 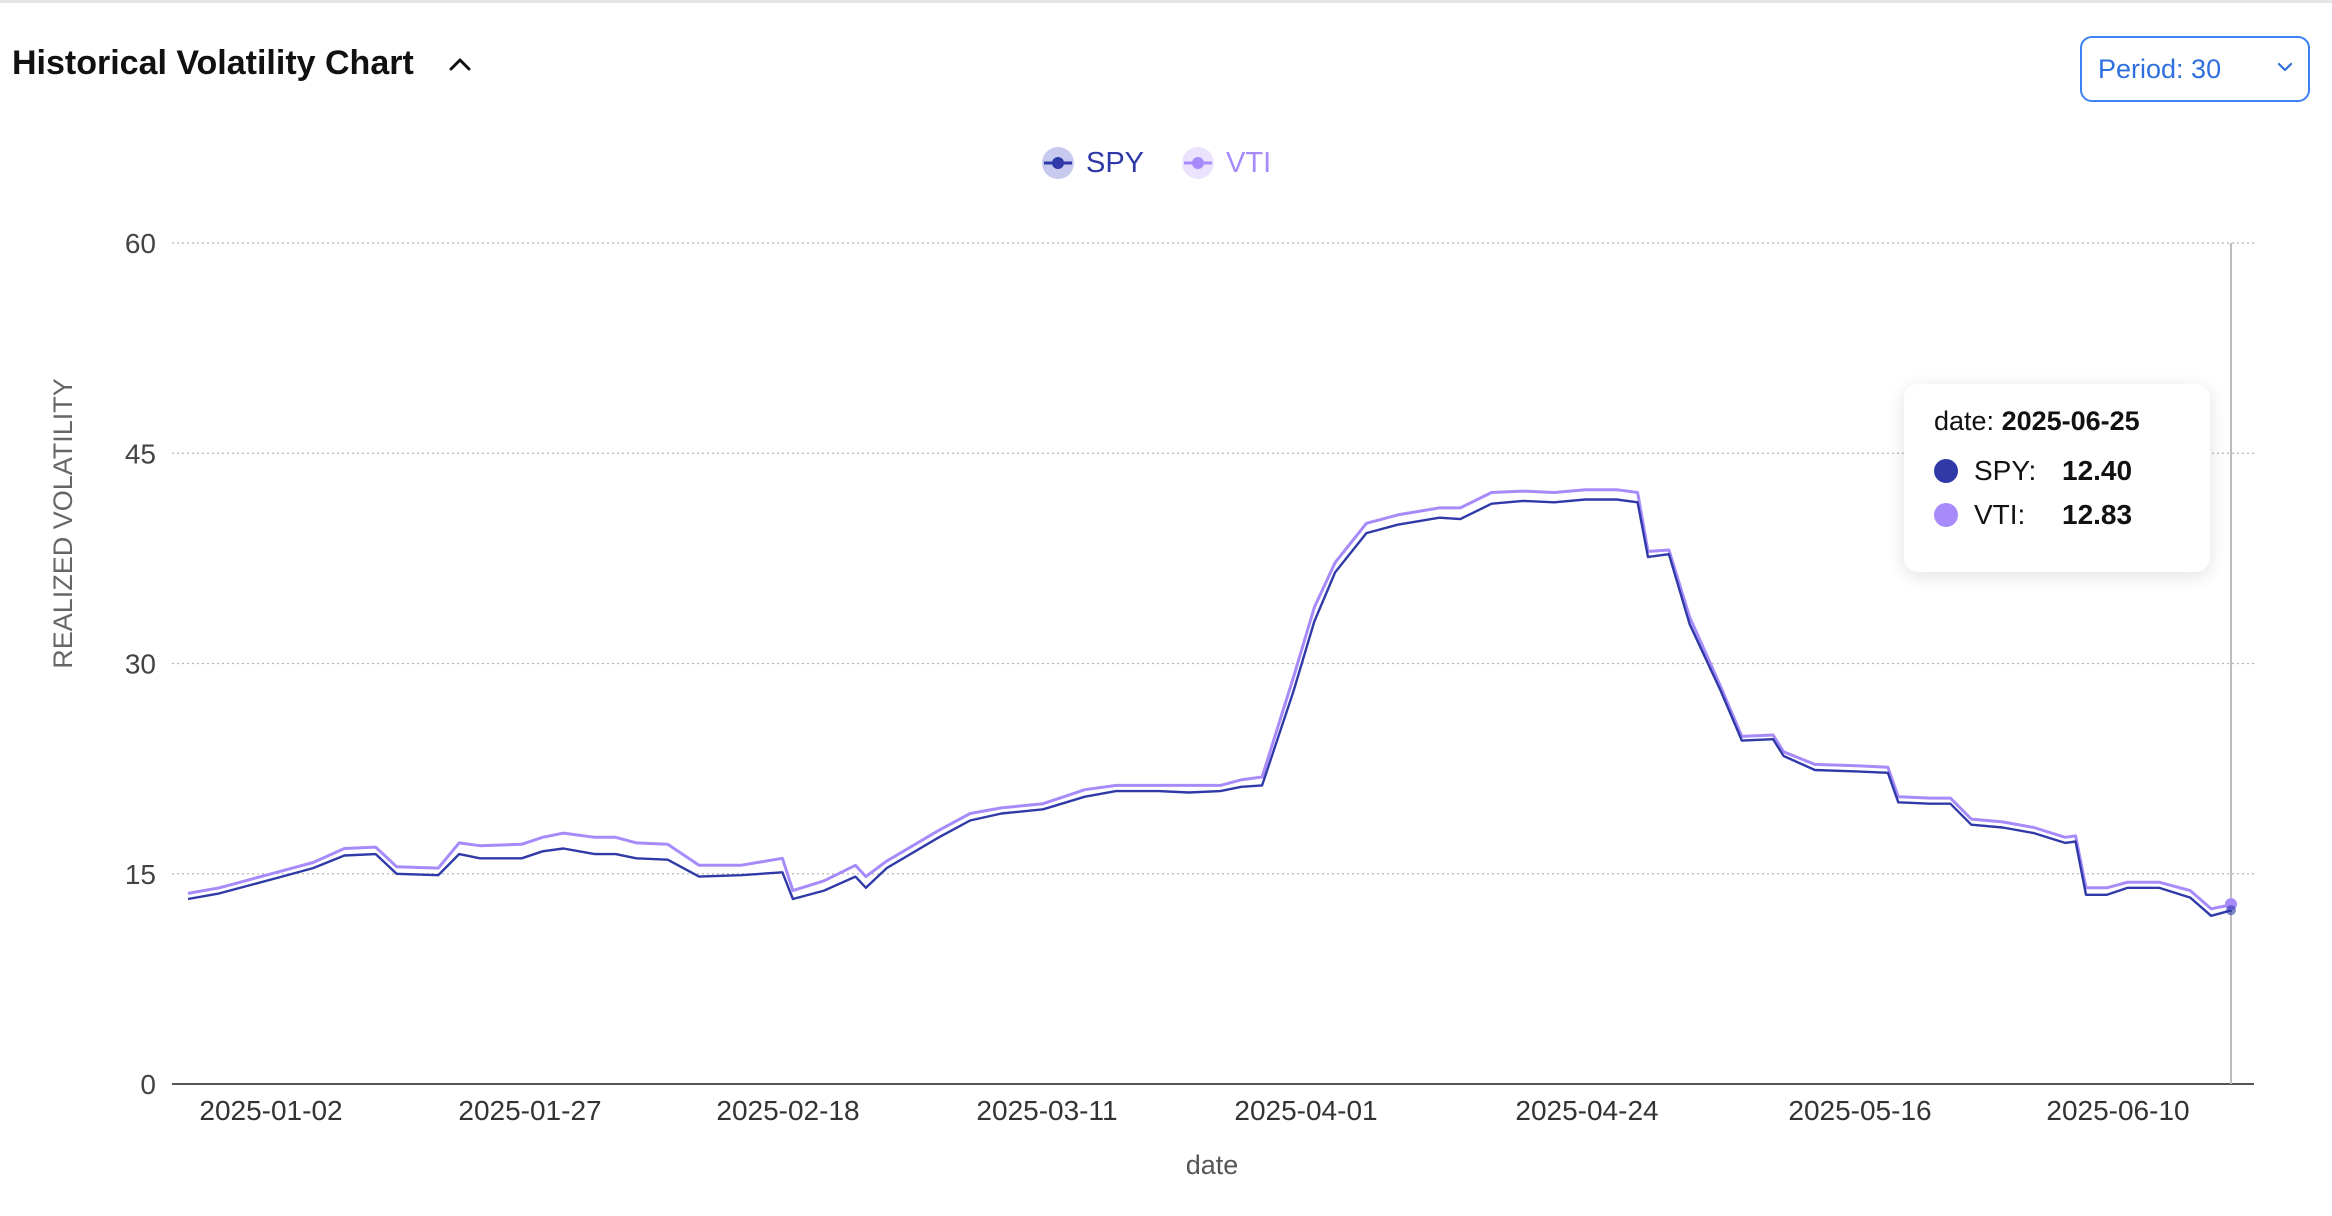 I want to click on legend-item-vti: VTI, so click(x=1225, y=163).